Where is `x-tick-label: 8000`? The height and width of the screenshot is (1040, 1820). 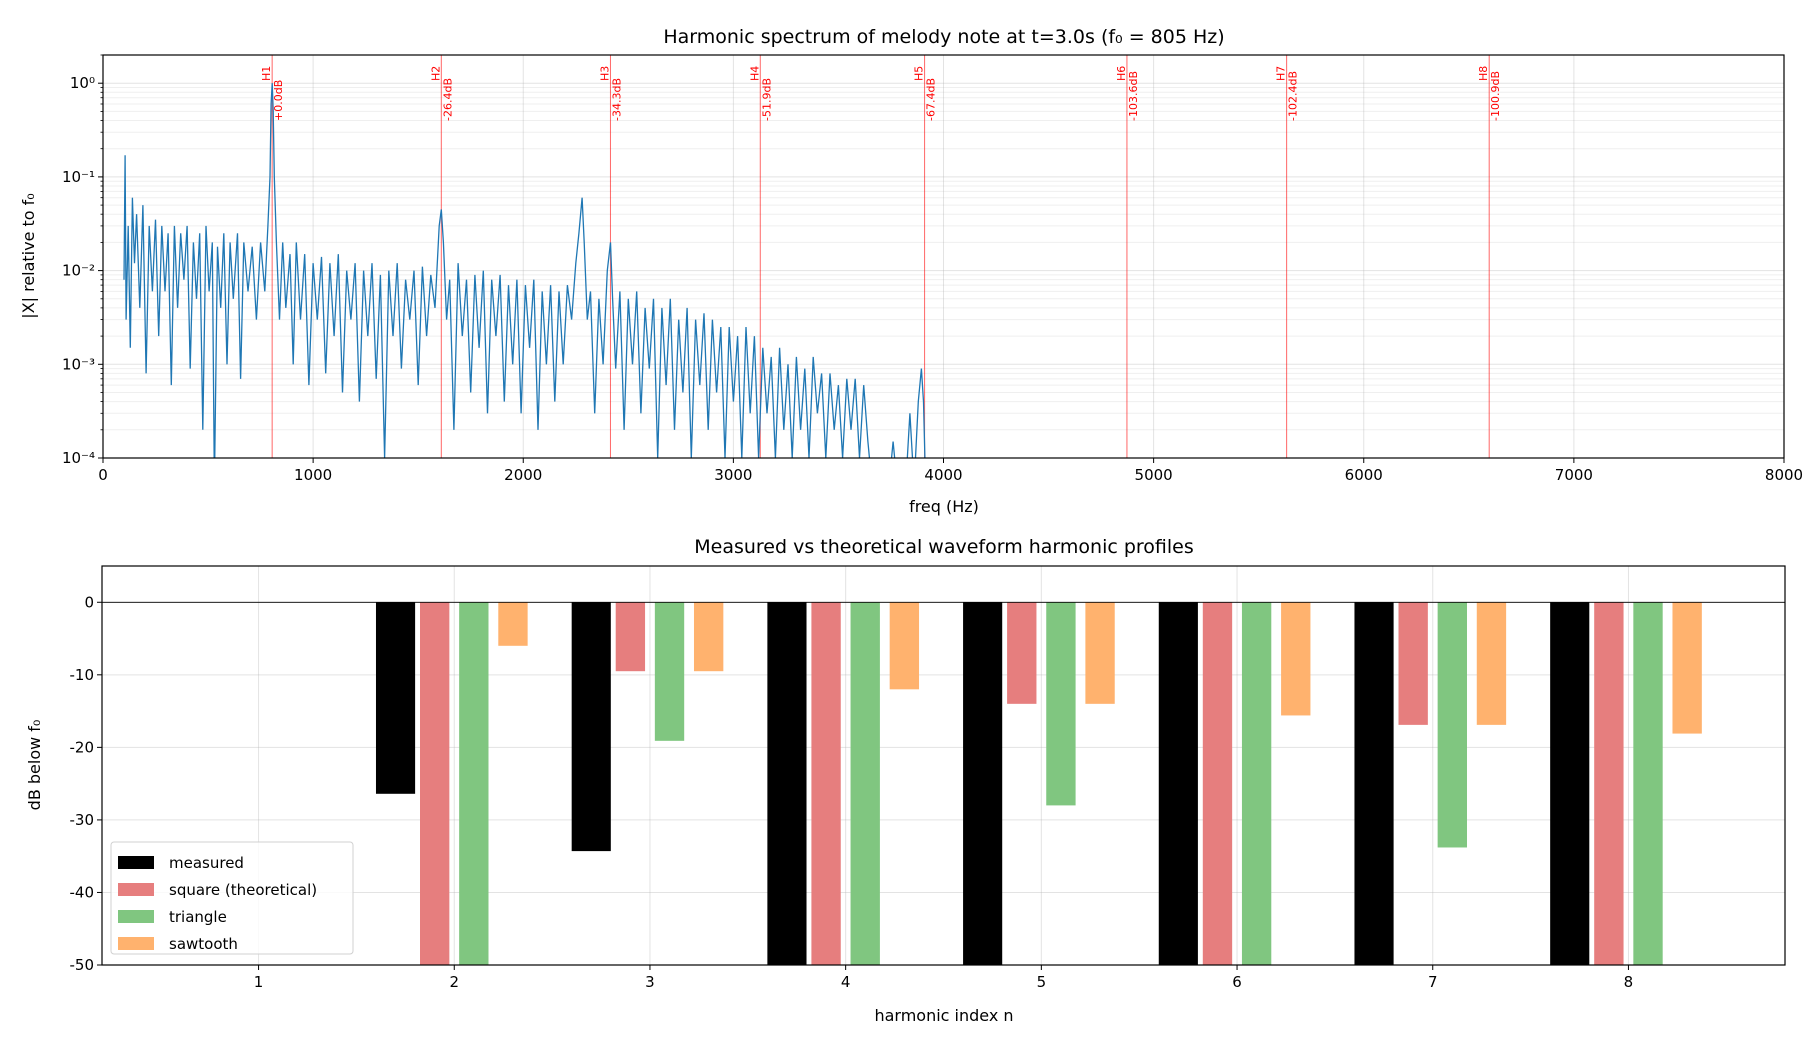 x-tick-label: 8000 is located at coordinates (1784, 475).